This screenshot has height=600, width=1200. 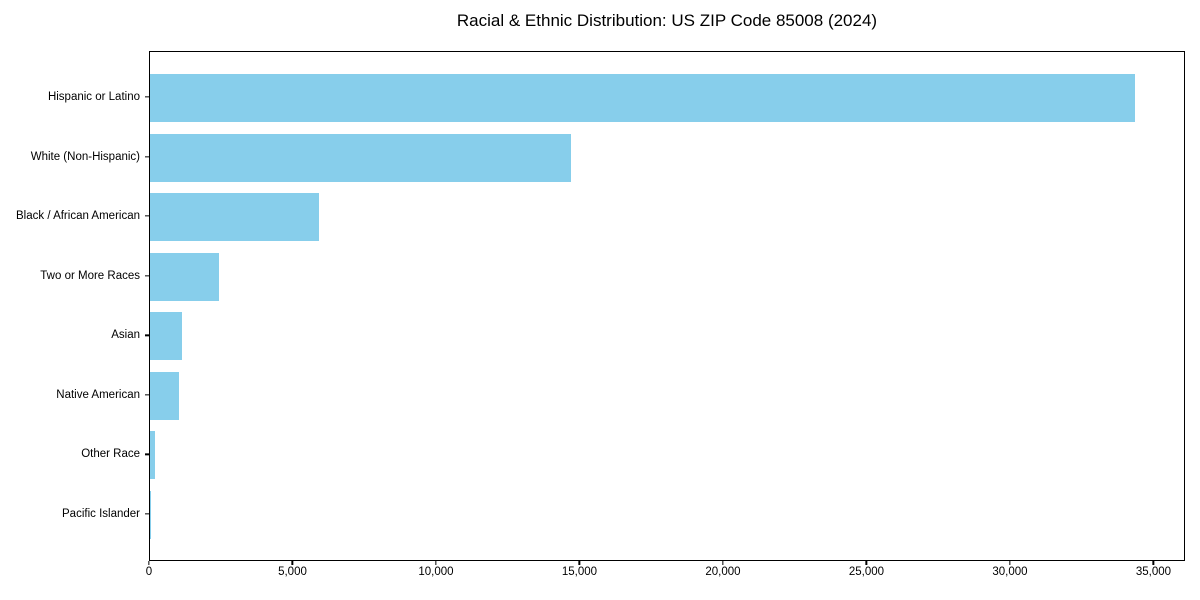 I want to click on x-tick-label: 20,000, so click(x=723, y=572).